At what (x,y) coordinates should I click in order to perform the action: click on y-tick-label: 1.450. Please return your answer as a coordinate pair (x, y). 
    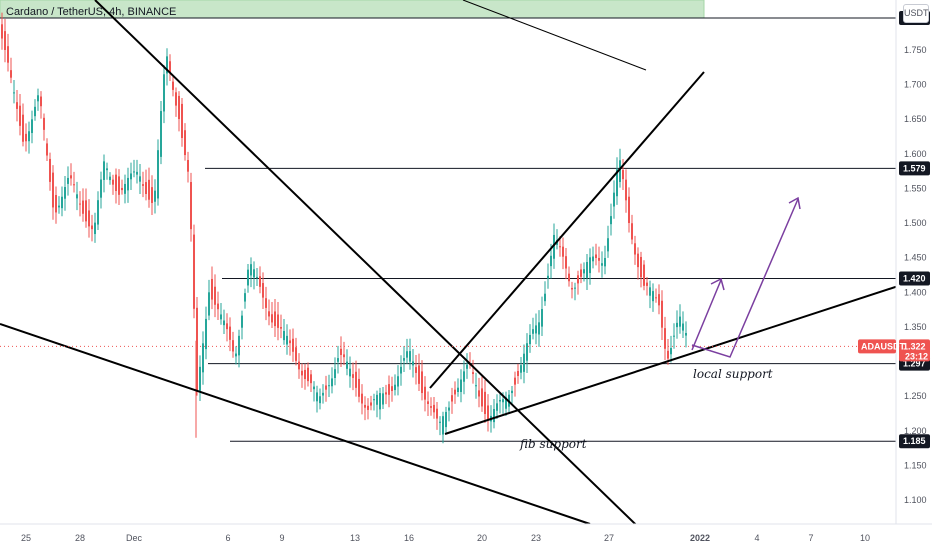
    Looking at the image, I should click on (915, 258).